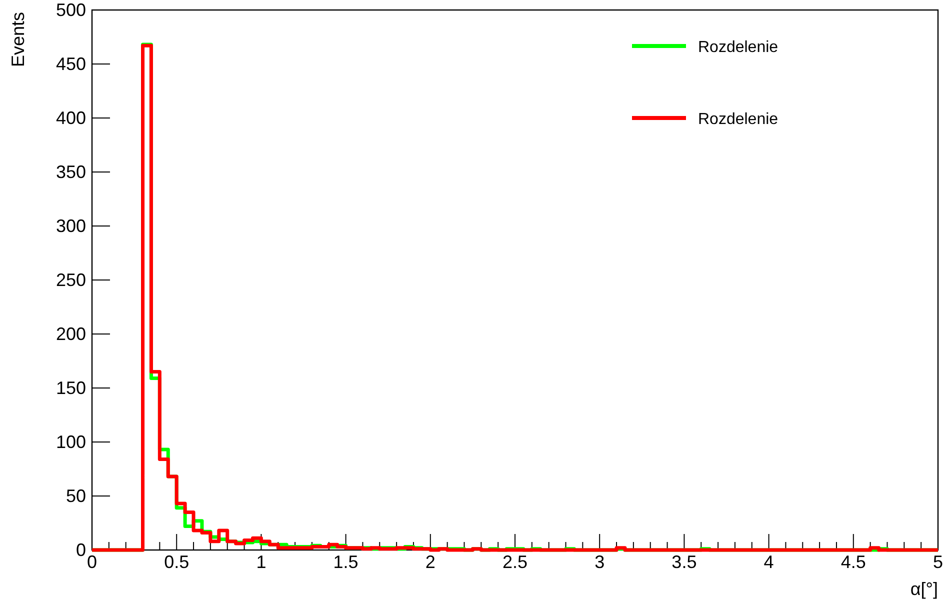  What do you see at coordinates (71, 10) in the screenshot?
I see `y-tick-label: 500` at bounding box center [71, 10].